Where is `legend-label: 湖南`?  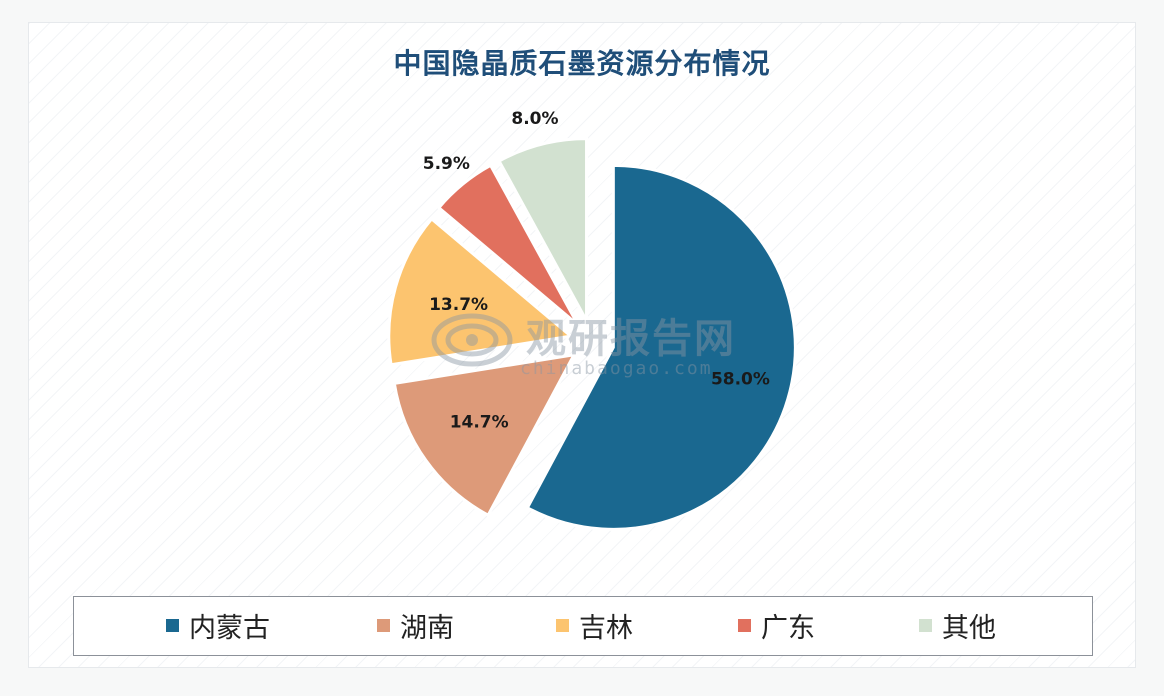 legend-label: 湖南 is located at coordinates (427, 628).